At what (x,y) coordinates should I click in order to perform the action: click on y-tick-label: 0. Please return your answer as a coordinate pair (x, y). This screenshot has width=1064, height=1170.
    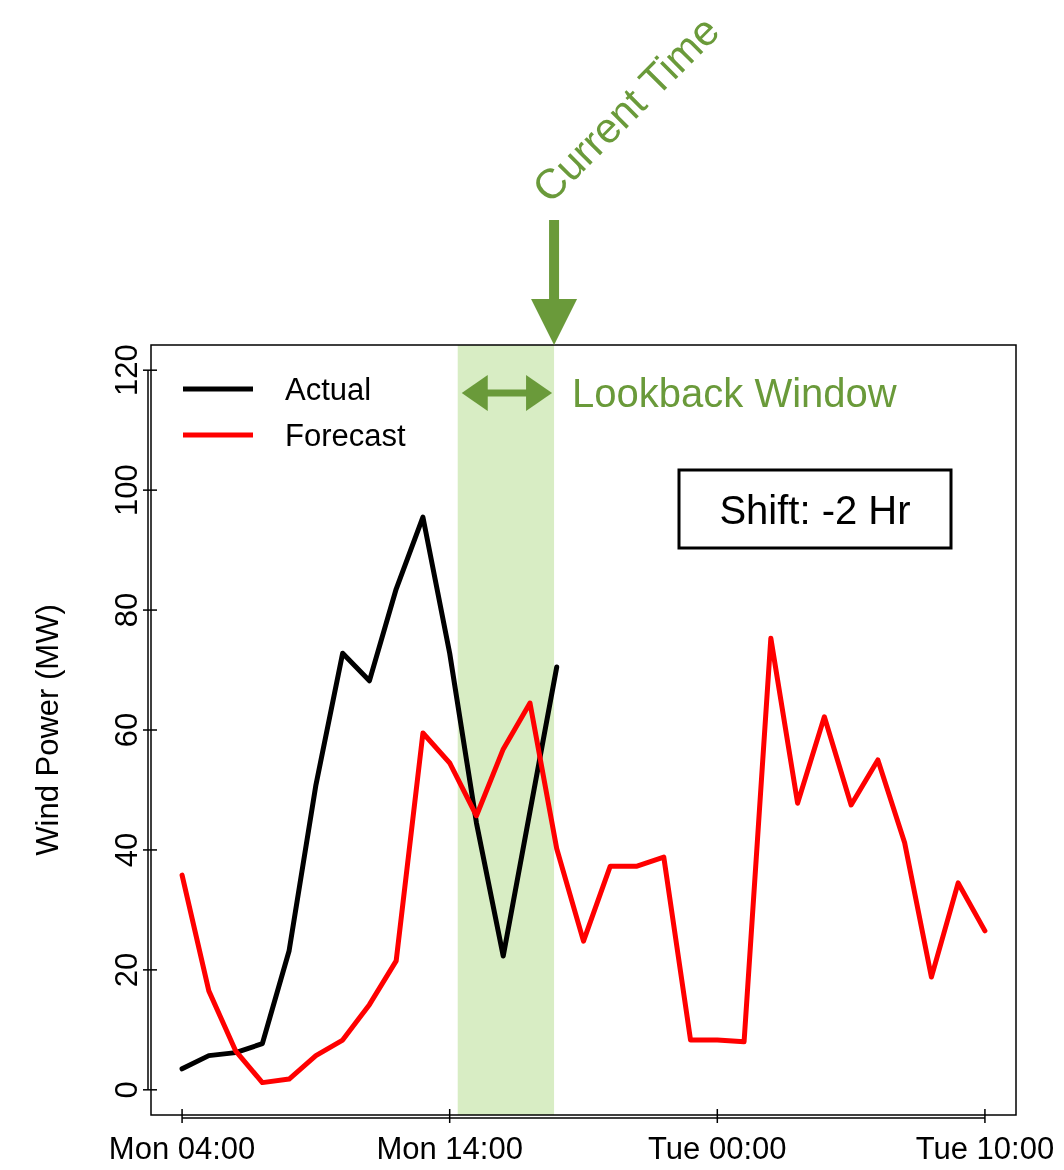
    Looking at the image, I should click on (126, 1090).